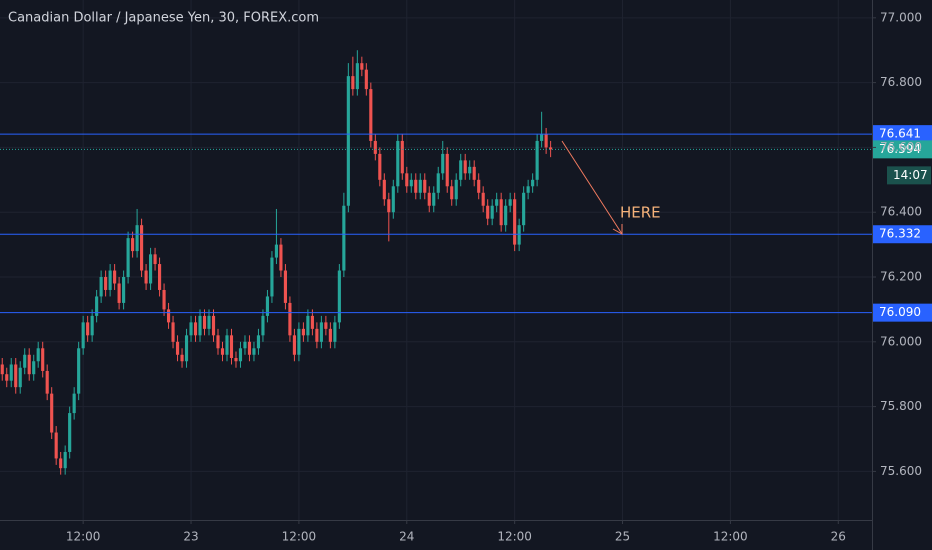 The width and height of the screenshot is (932, 550). What do you see at coordinates (900, 234) in the screenshot?
I see `level-label: 76.332` at bounding box center [900, 234].